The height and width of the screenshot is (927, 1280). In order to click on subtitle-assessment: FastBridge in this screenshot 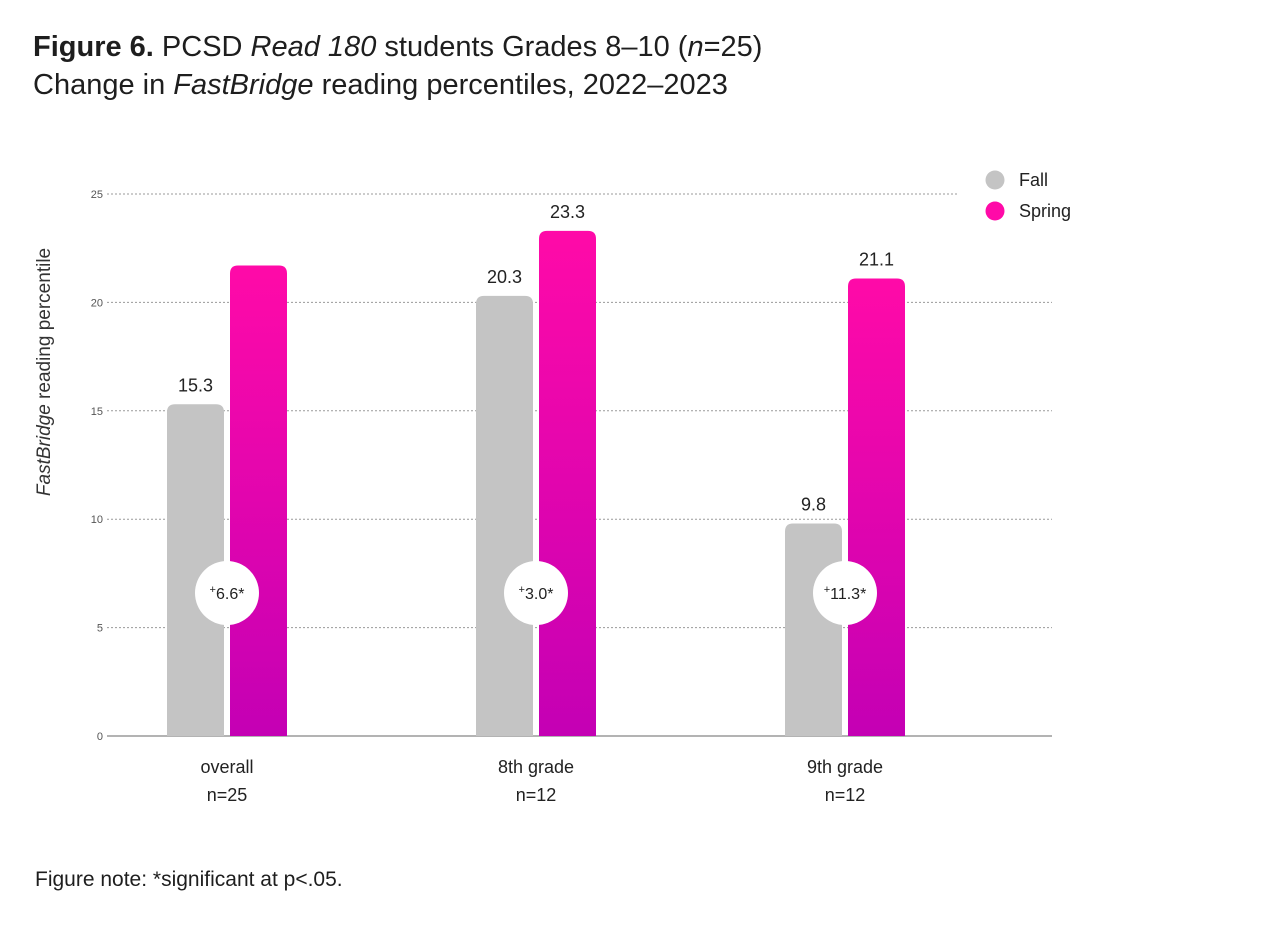, I will do `click(243, 85)`.